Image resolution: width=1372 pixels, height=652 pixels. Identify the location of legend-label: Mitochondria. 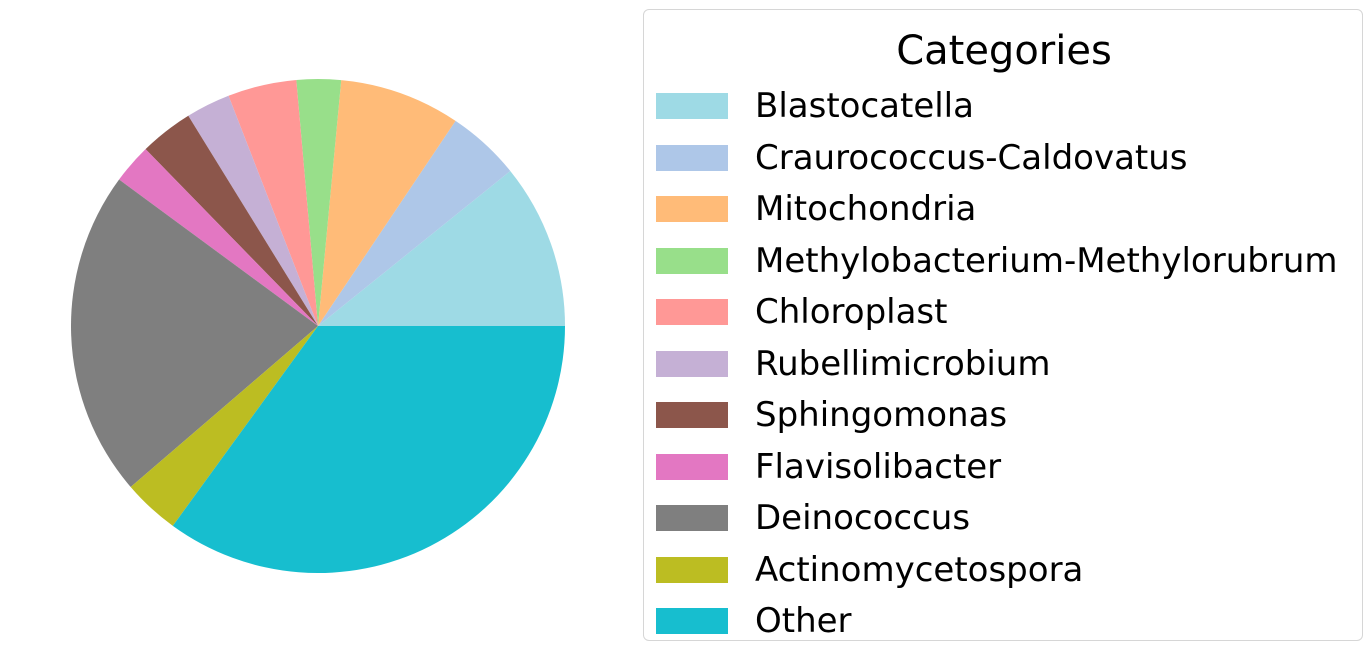
(866, 209).